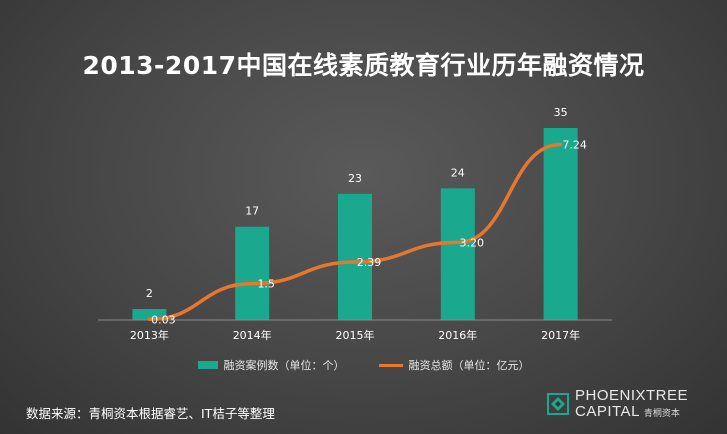  I want to click on x-tick-label-4: 2017年, so click(560, 335).